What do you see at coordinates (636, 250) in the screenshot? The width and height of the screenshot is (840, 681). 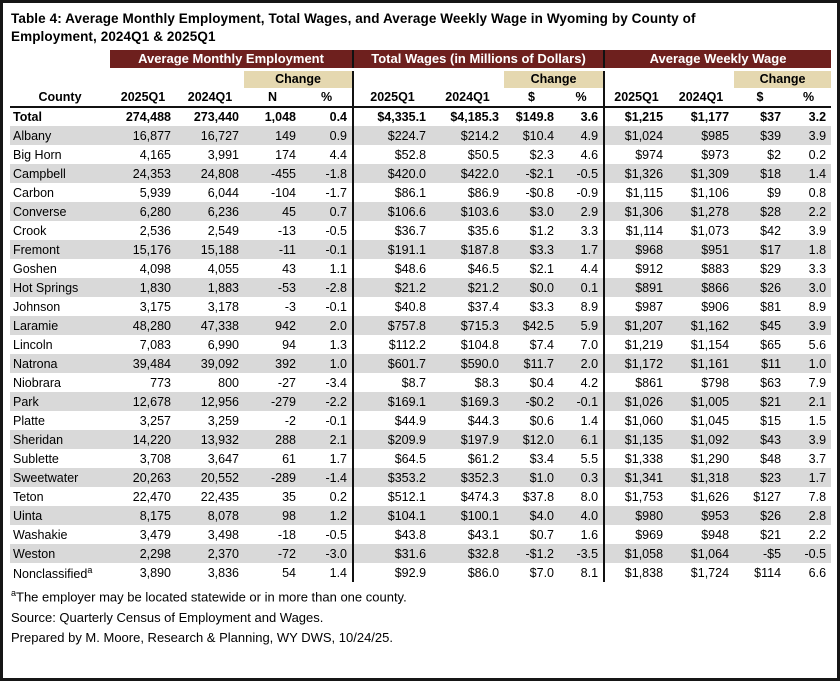 I see `value-cell: $968` at bounding box center [636, 250].